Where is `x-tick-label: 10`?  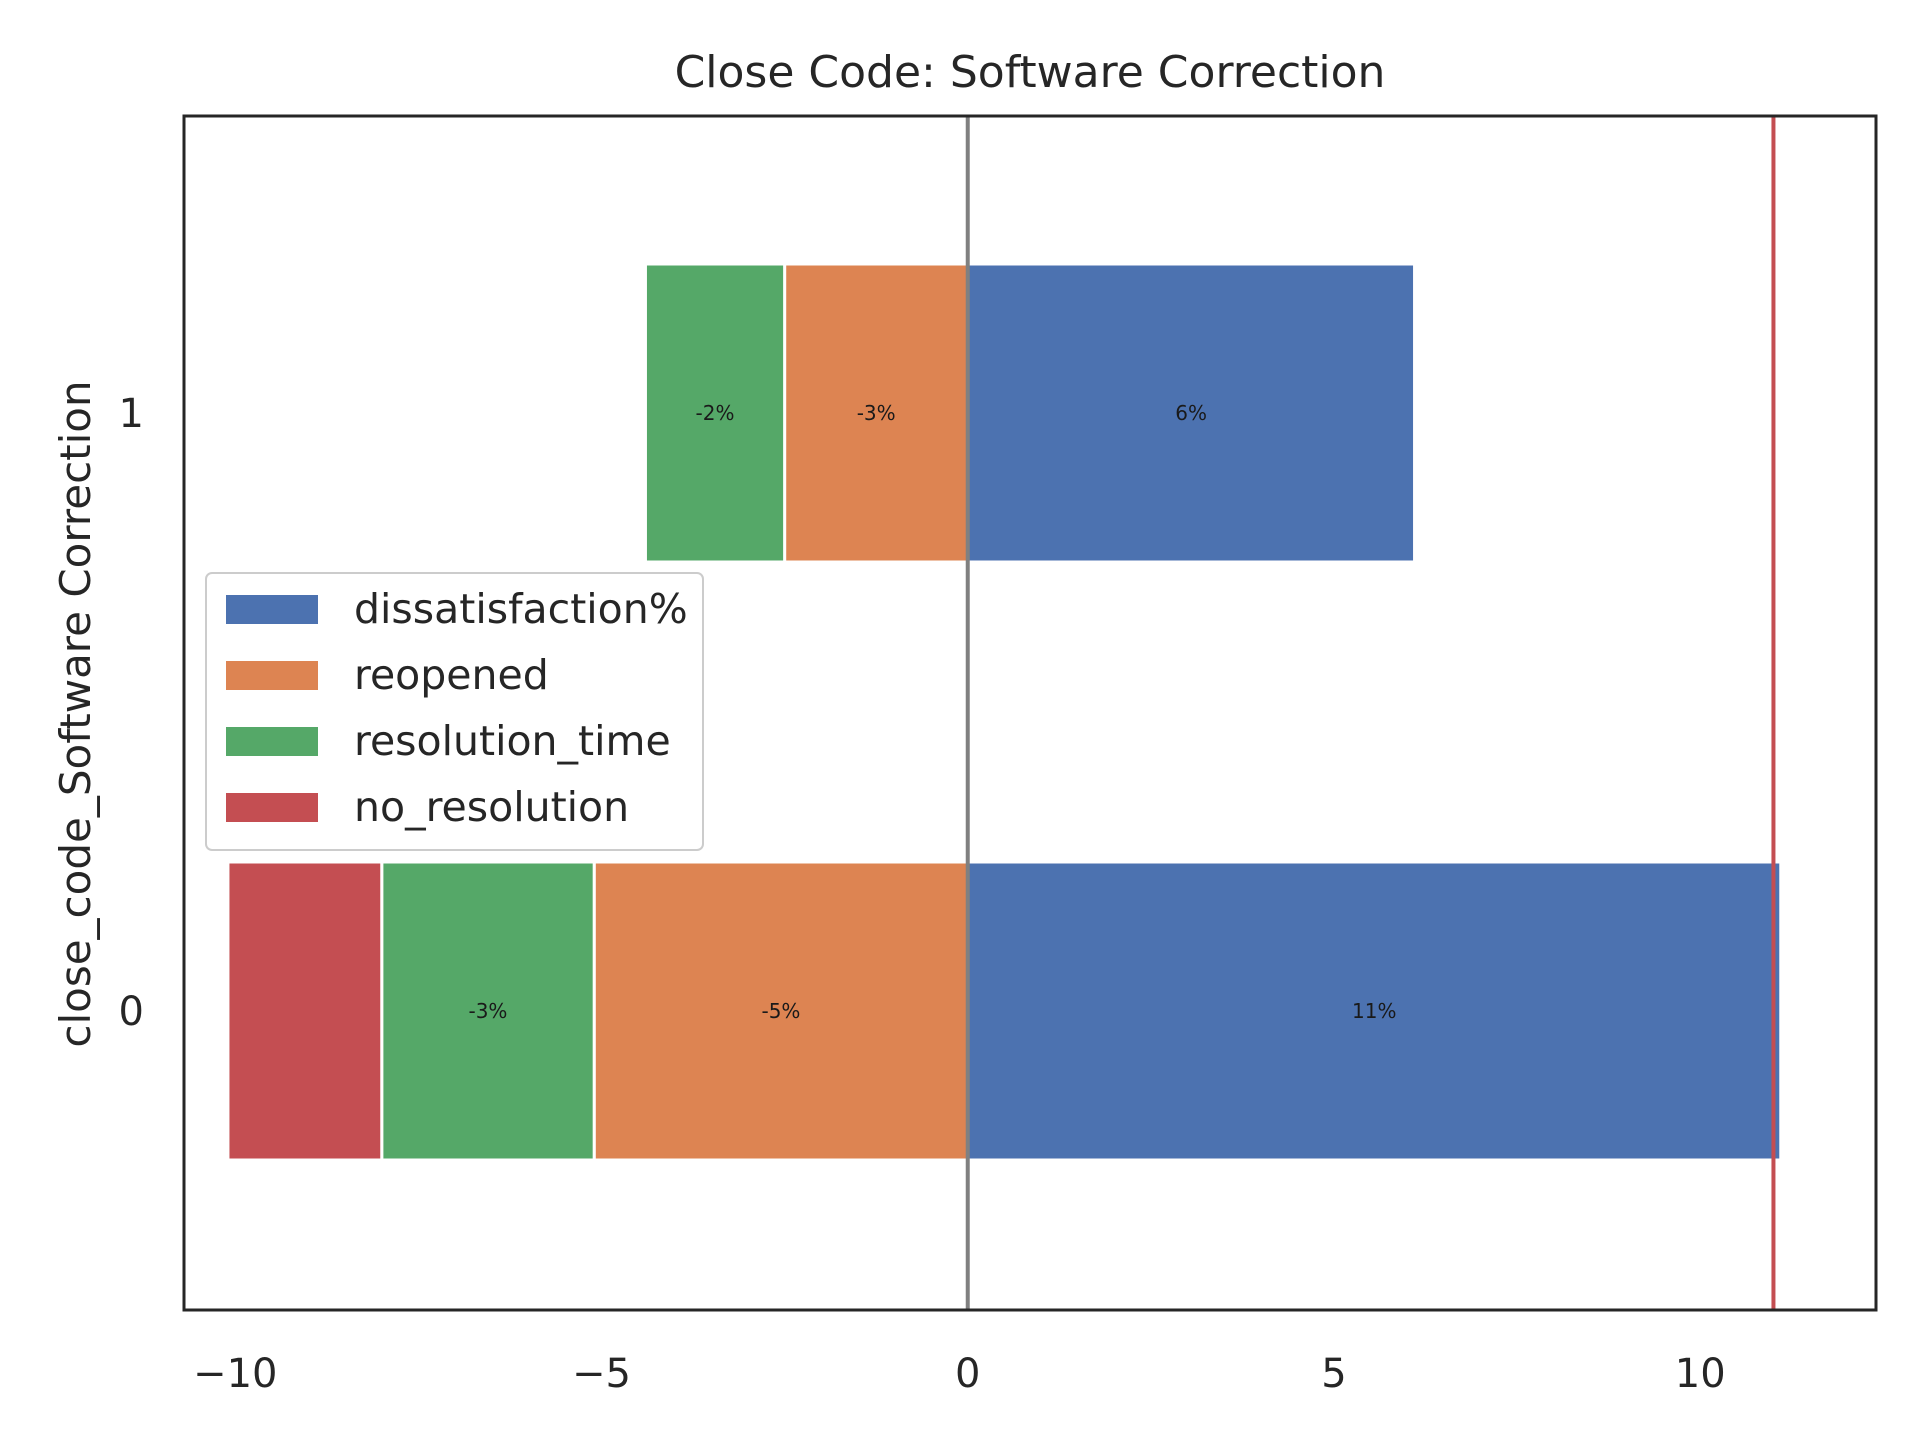 x-tick-label: 10 is located at coordinates (1700, 1374).